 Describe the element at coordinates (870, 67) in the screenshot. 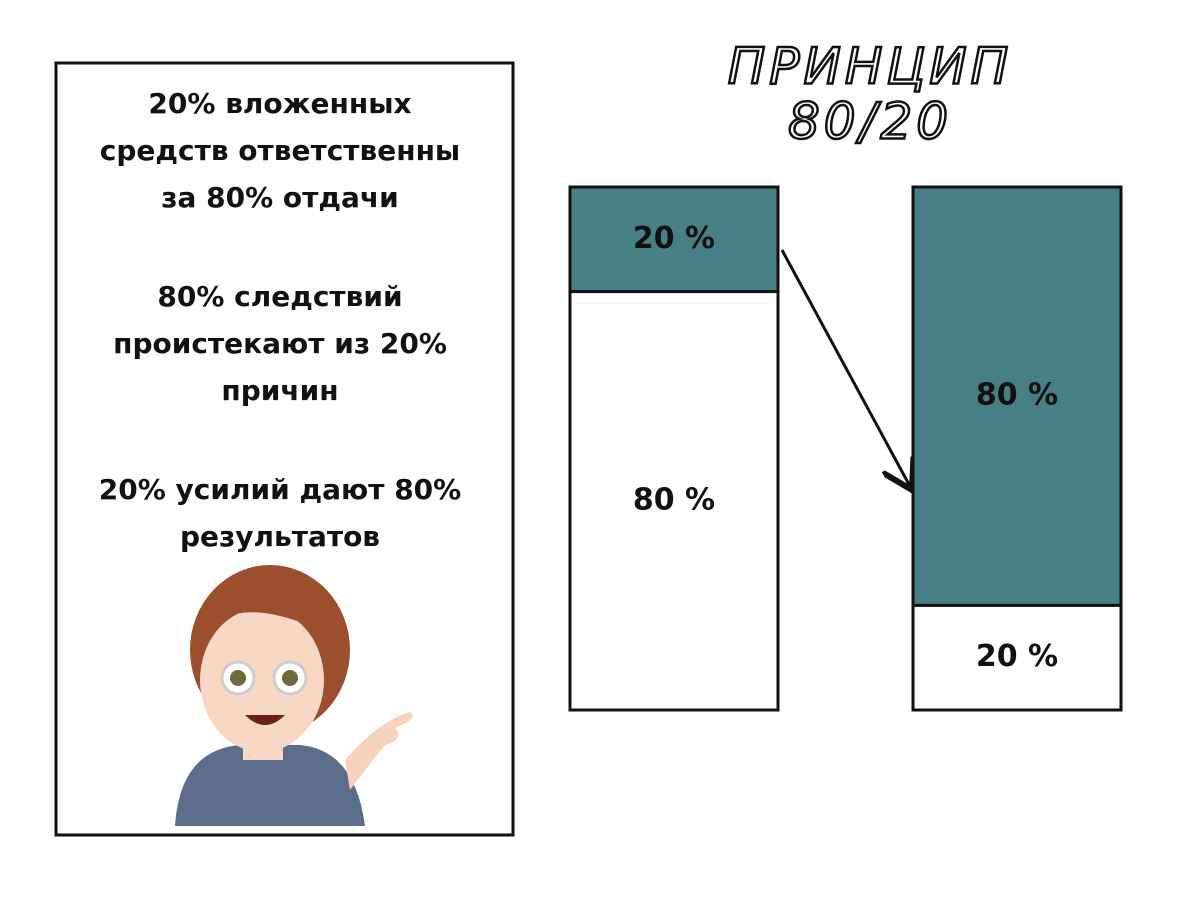

I see `title: ПРИНЦИП` at that location.